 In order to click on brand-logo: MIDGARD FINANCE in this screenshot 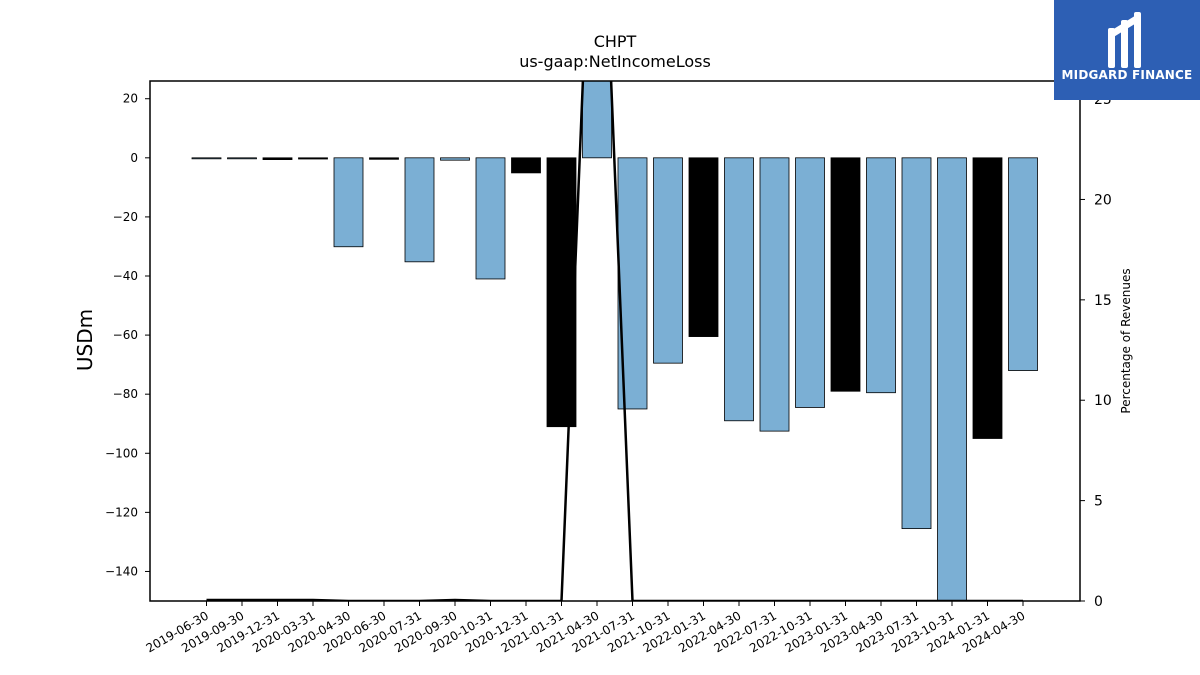, I will do `click(1127, 50)`.